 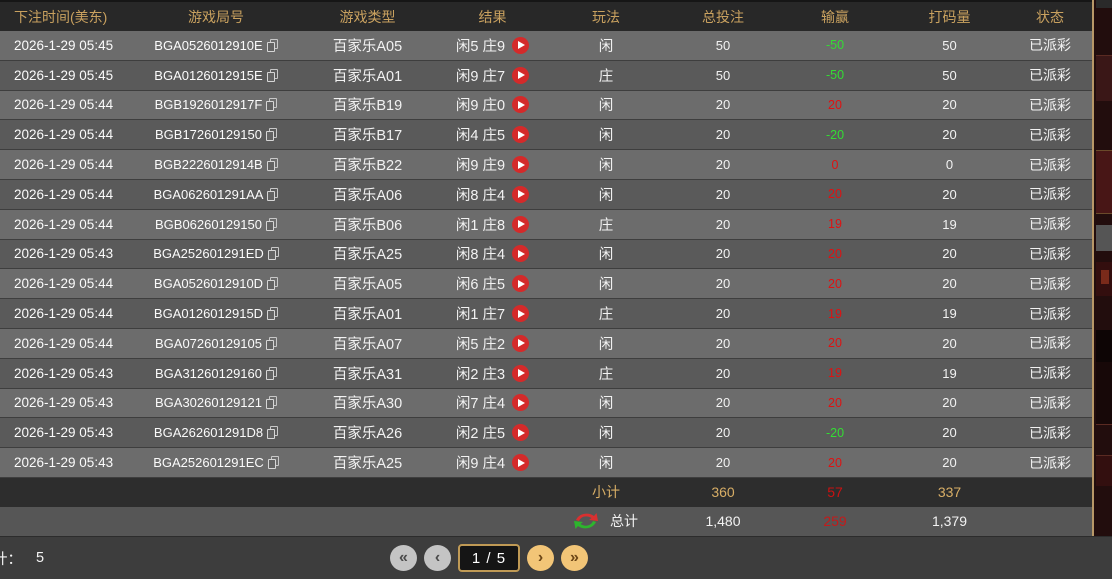 What do you see at coordinates (480, 404) in the screenshot?
I see `result-text: 闲7 庄4` at bounding box center [480, 404].